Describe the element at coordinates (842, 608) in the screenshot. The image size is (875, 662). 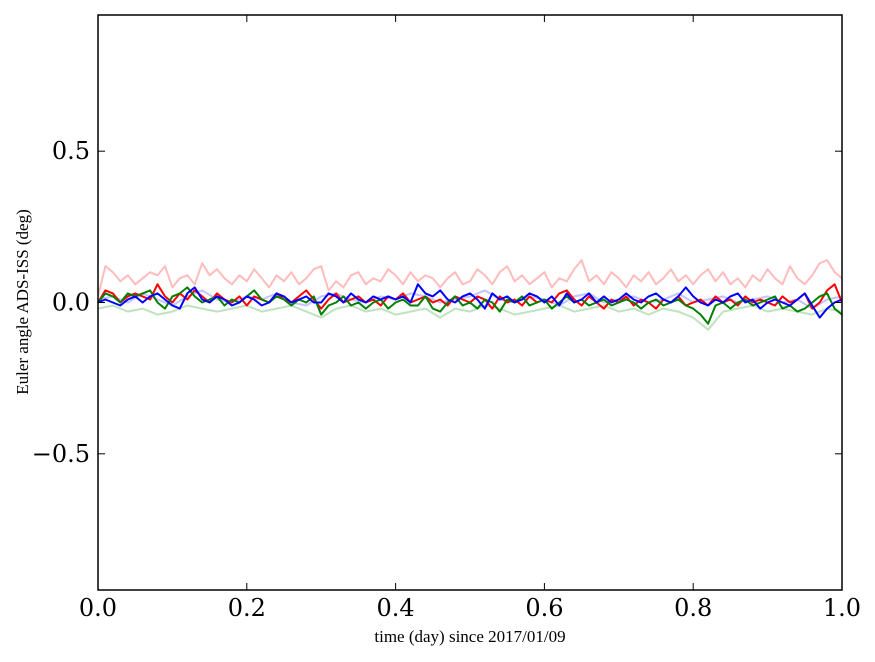
I see `x-tick-label: 1.0` at that location.